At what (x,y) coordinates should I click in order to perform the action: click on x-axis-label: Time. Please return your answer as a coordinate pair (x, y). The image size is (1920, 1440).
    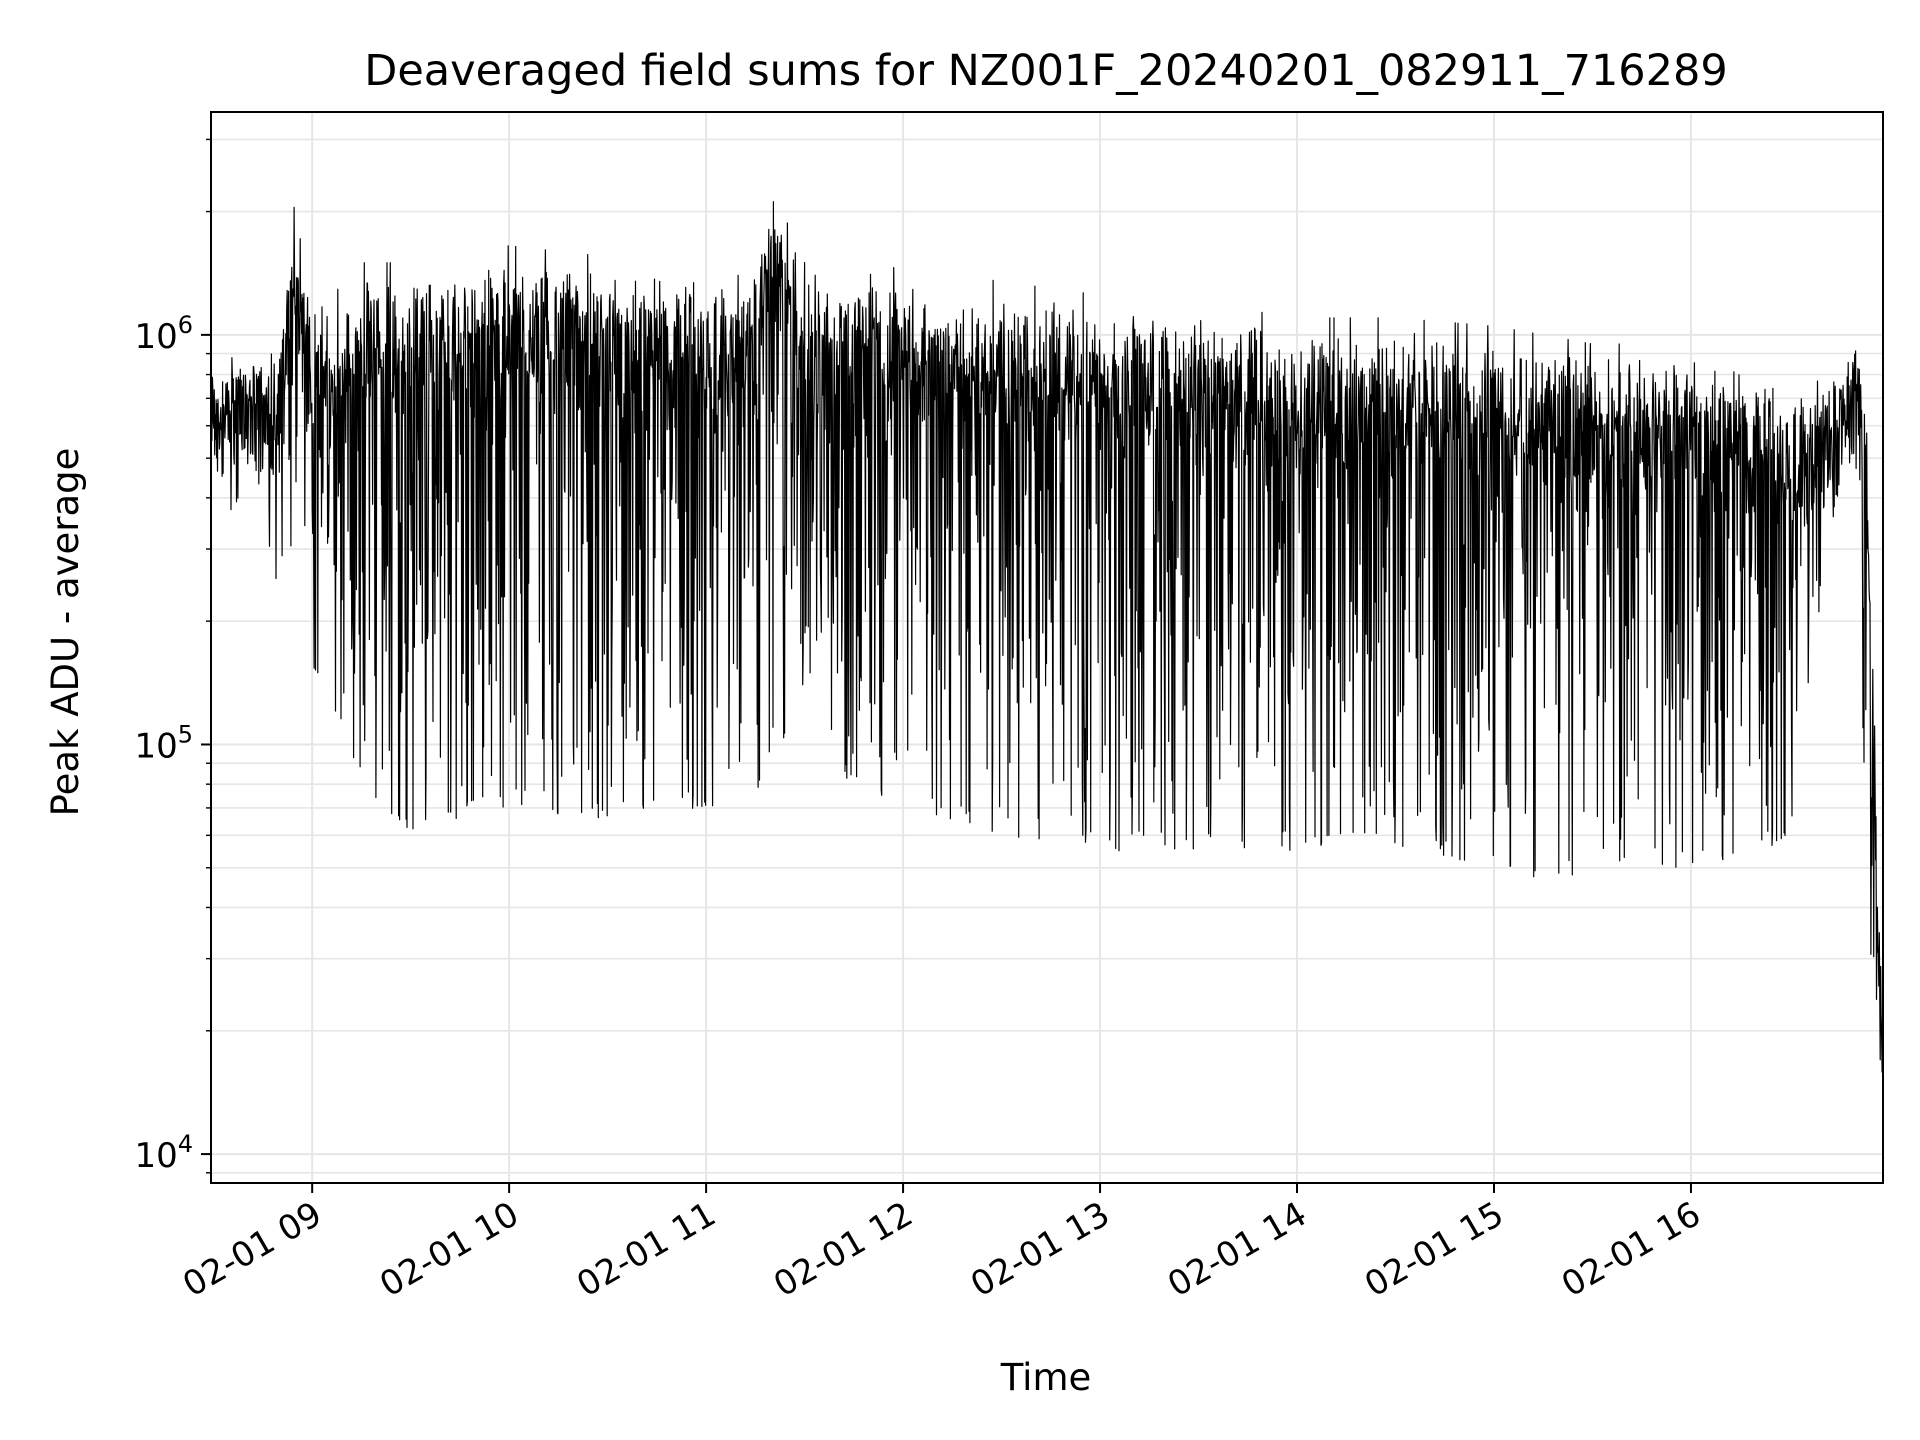
    Looking at the image, I should click on (1046, 1377).